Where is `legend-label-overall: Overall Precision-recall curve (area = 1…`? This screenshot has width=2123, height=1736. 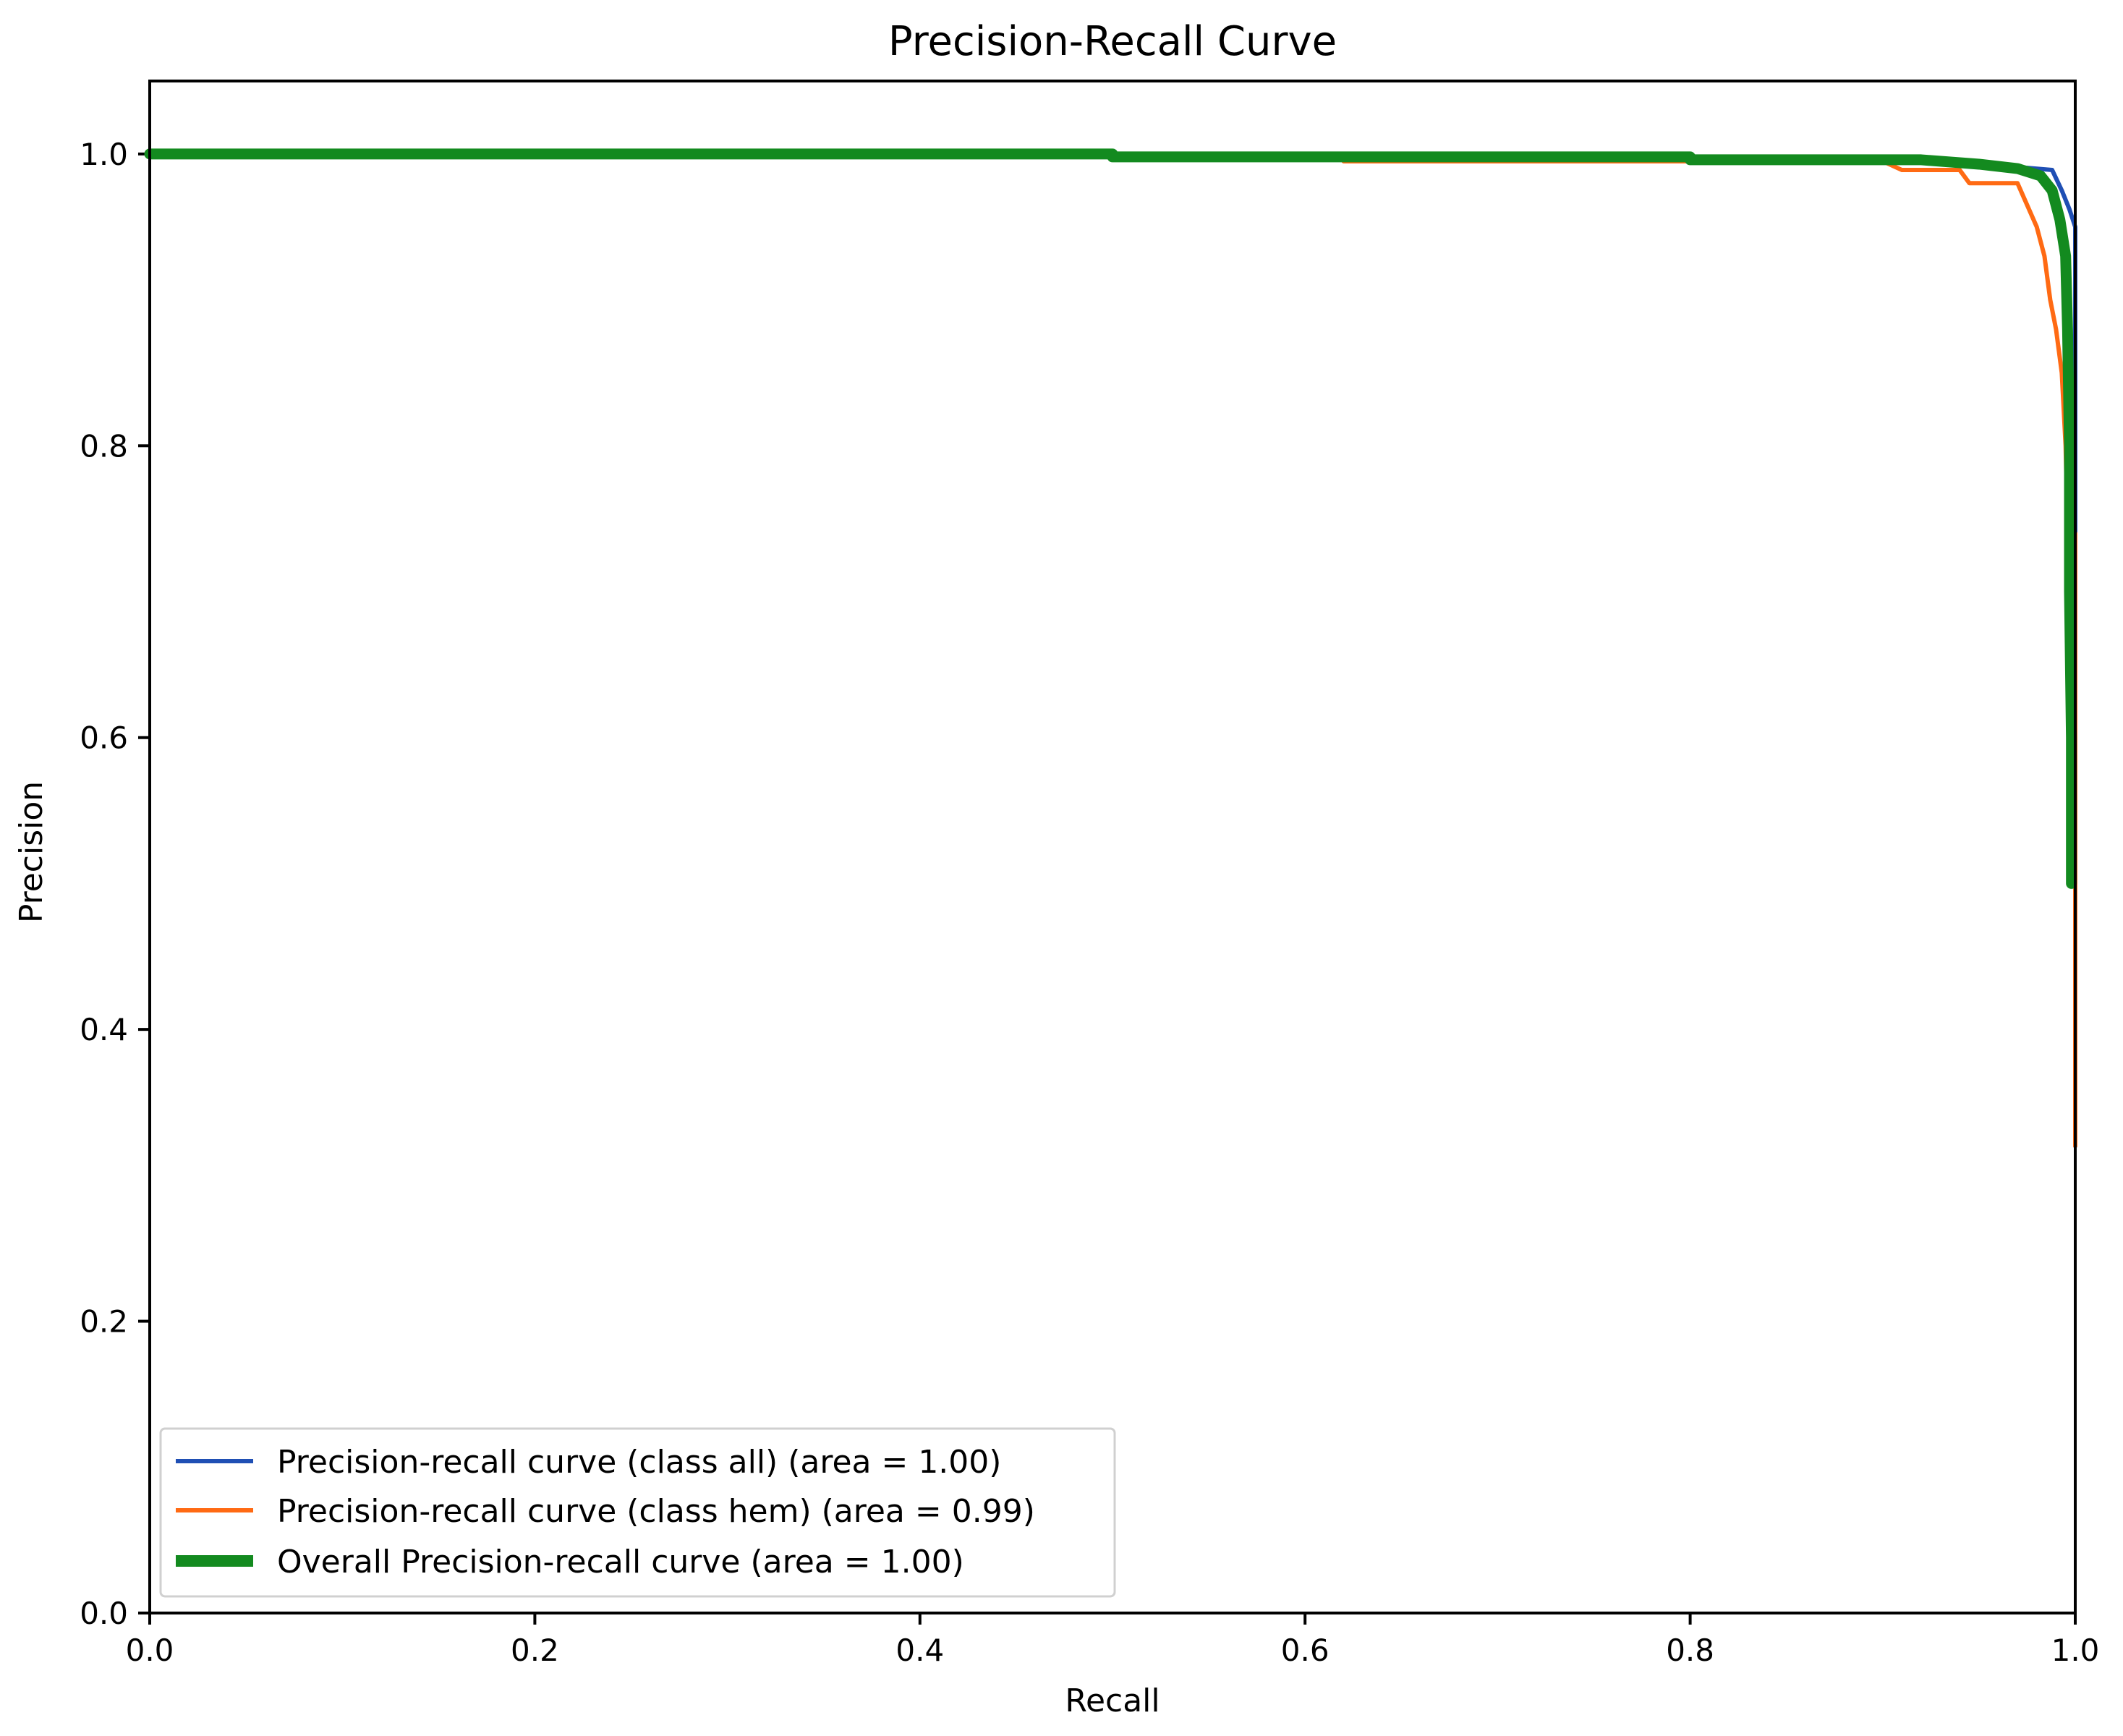 legend-label-overall: Overall Precision-recall curve (area = 1… is located at coordinates (620, 1562).